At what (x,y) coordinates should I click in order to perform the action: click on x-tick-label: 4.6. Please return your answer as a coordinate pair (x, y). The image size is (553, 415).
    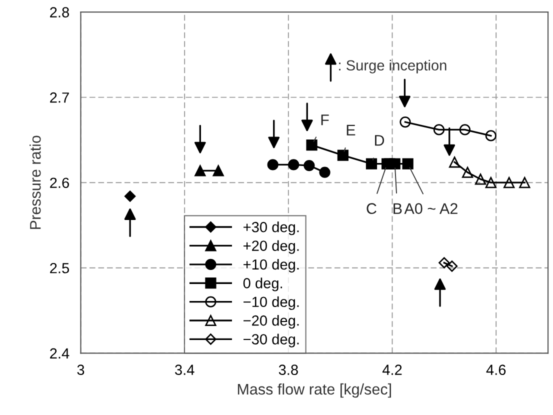
    Looking at the image, I should click on (496, 369).